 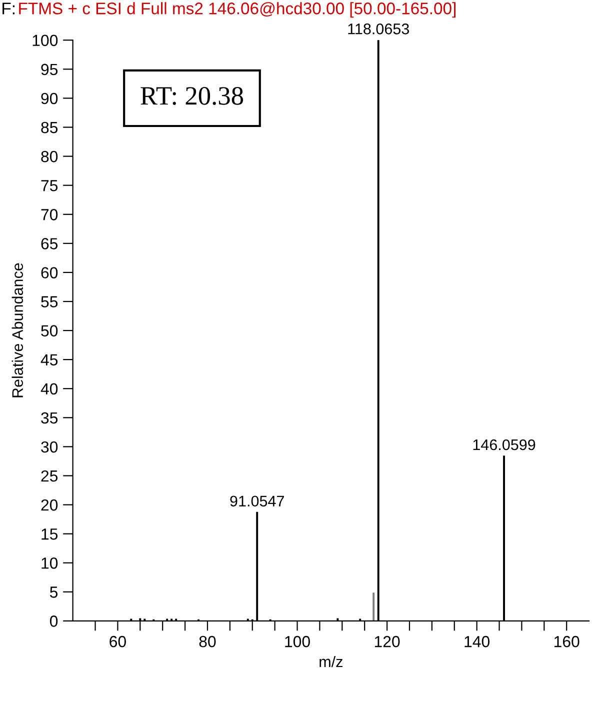 I want to click on y-axis-title: Relative Abundance, so click(x=18, y=330).